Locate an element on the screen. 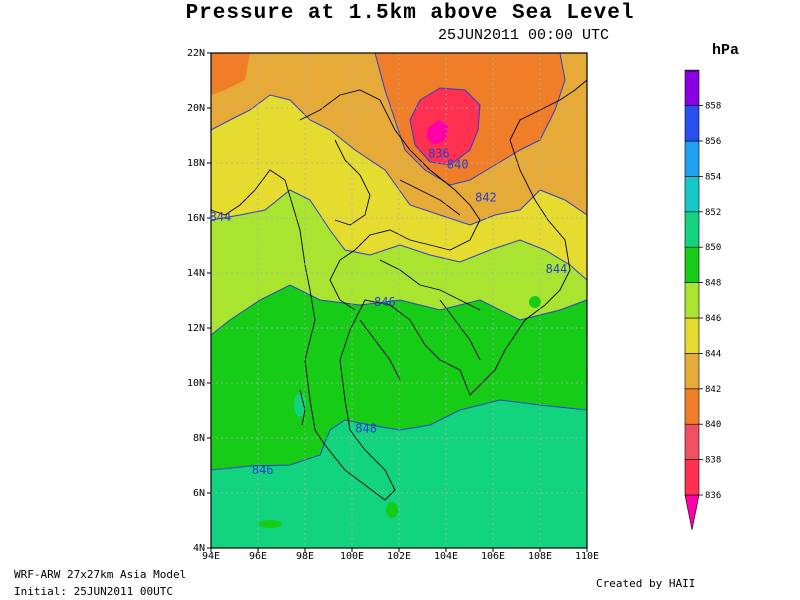  contour-label: 836 is located at coordinates (439, 154).